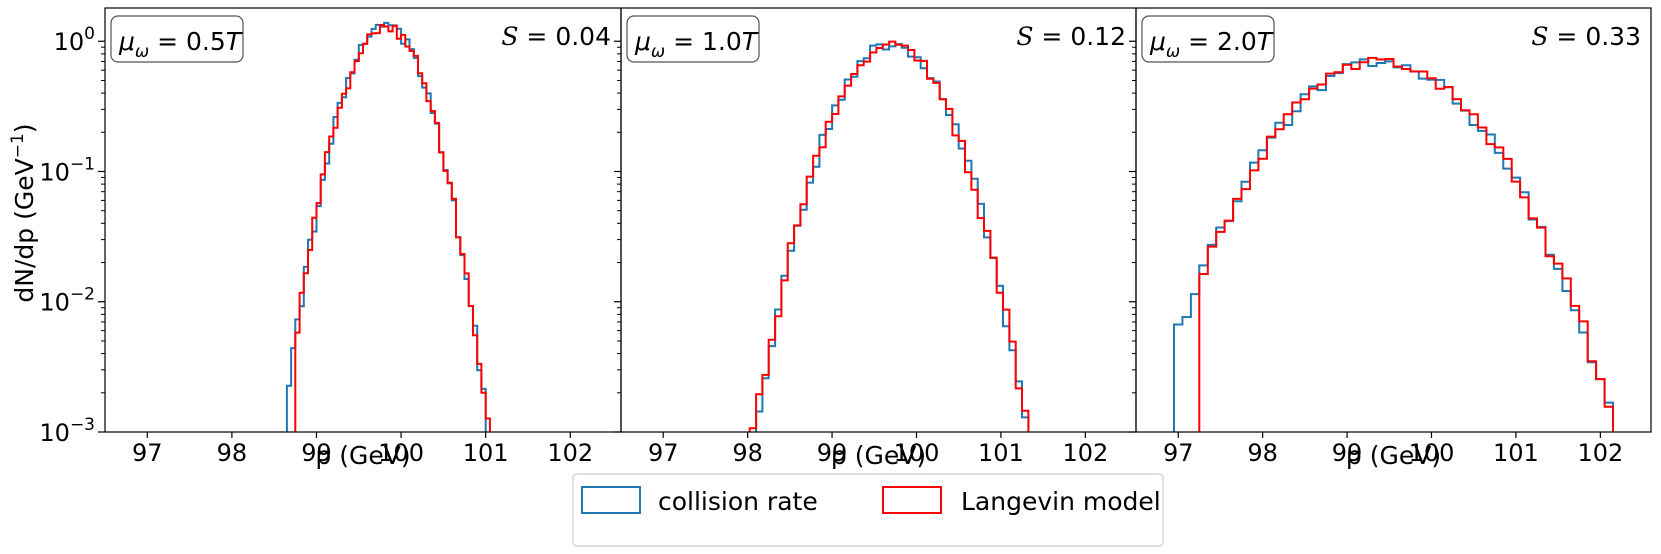 The image size is (1661, 554). Describe the element at coordinates (1594, 36) in the screenshot. I see `panel-statistic-value: = 0.33` at that location.